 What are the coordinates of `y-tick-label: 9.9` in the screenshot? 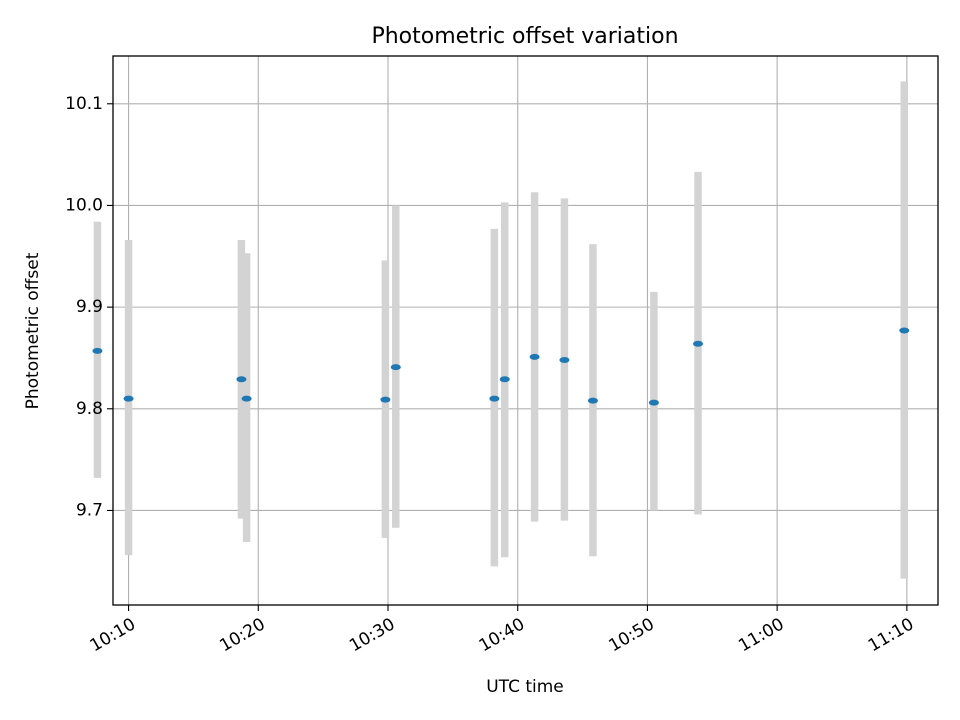 It's located at (89, 307).